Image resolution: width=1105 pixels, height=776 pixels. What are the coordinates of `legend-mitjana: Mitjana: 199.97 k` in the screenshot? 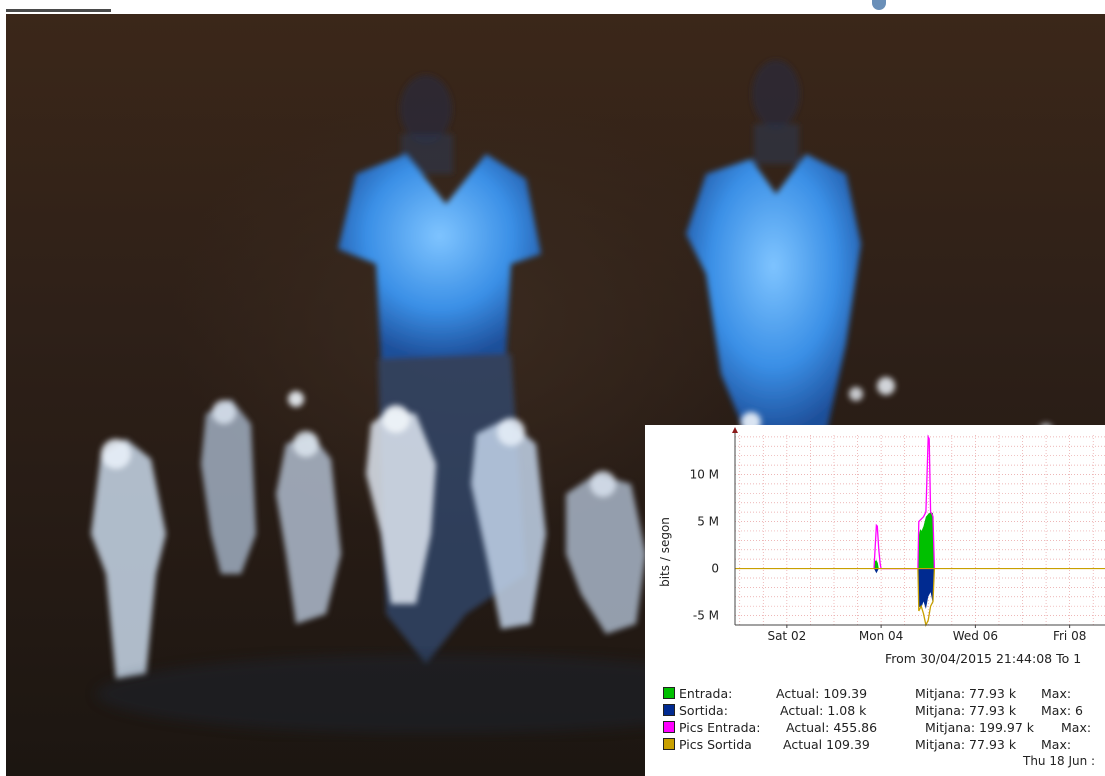 It's located at (980, 727).